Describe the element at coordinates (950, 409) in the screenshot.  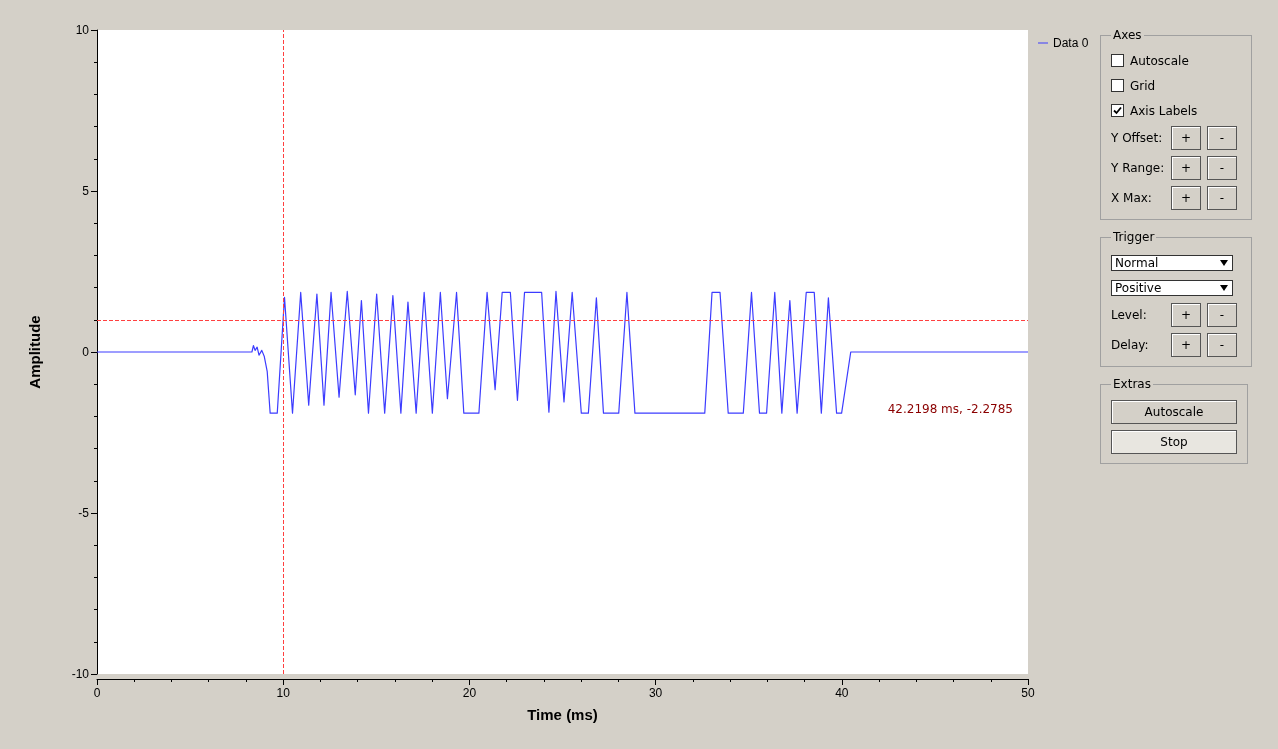
I see `annotation: 42.2198 ms, -2.2785` at that location.